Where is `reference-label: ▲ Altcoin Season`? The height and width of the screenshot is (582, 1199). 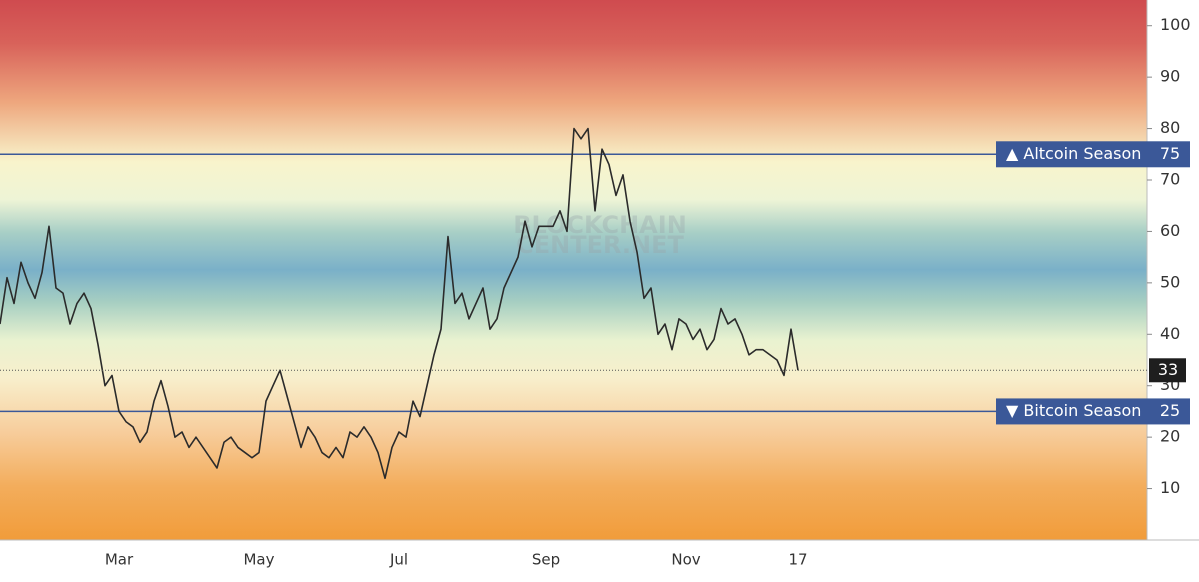 reference-label: ▲ Altcoin Season is located at coordinates (1073, 153).